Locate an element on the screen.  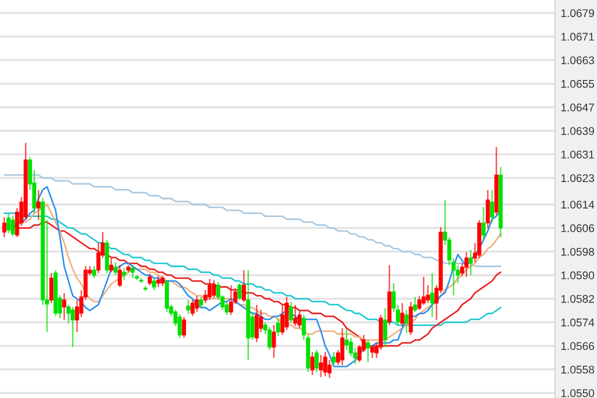
y-tick-label: 1.0566 is located at coordinates (577, 346).